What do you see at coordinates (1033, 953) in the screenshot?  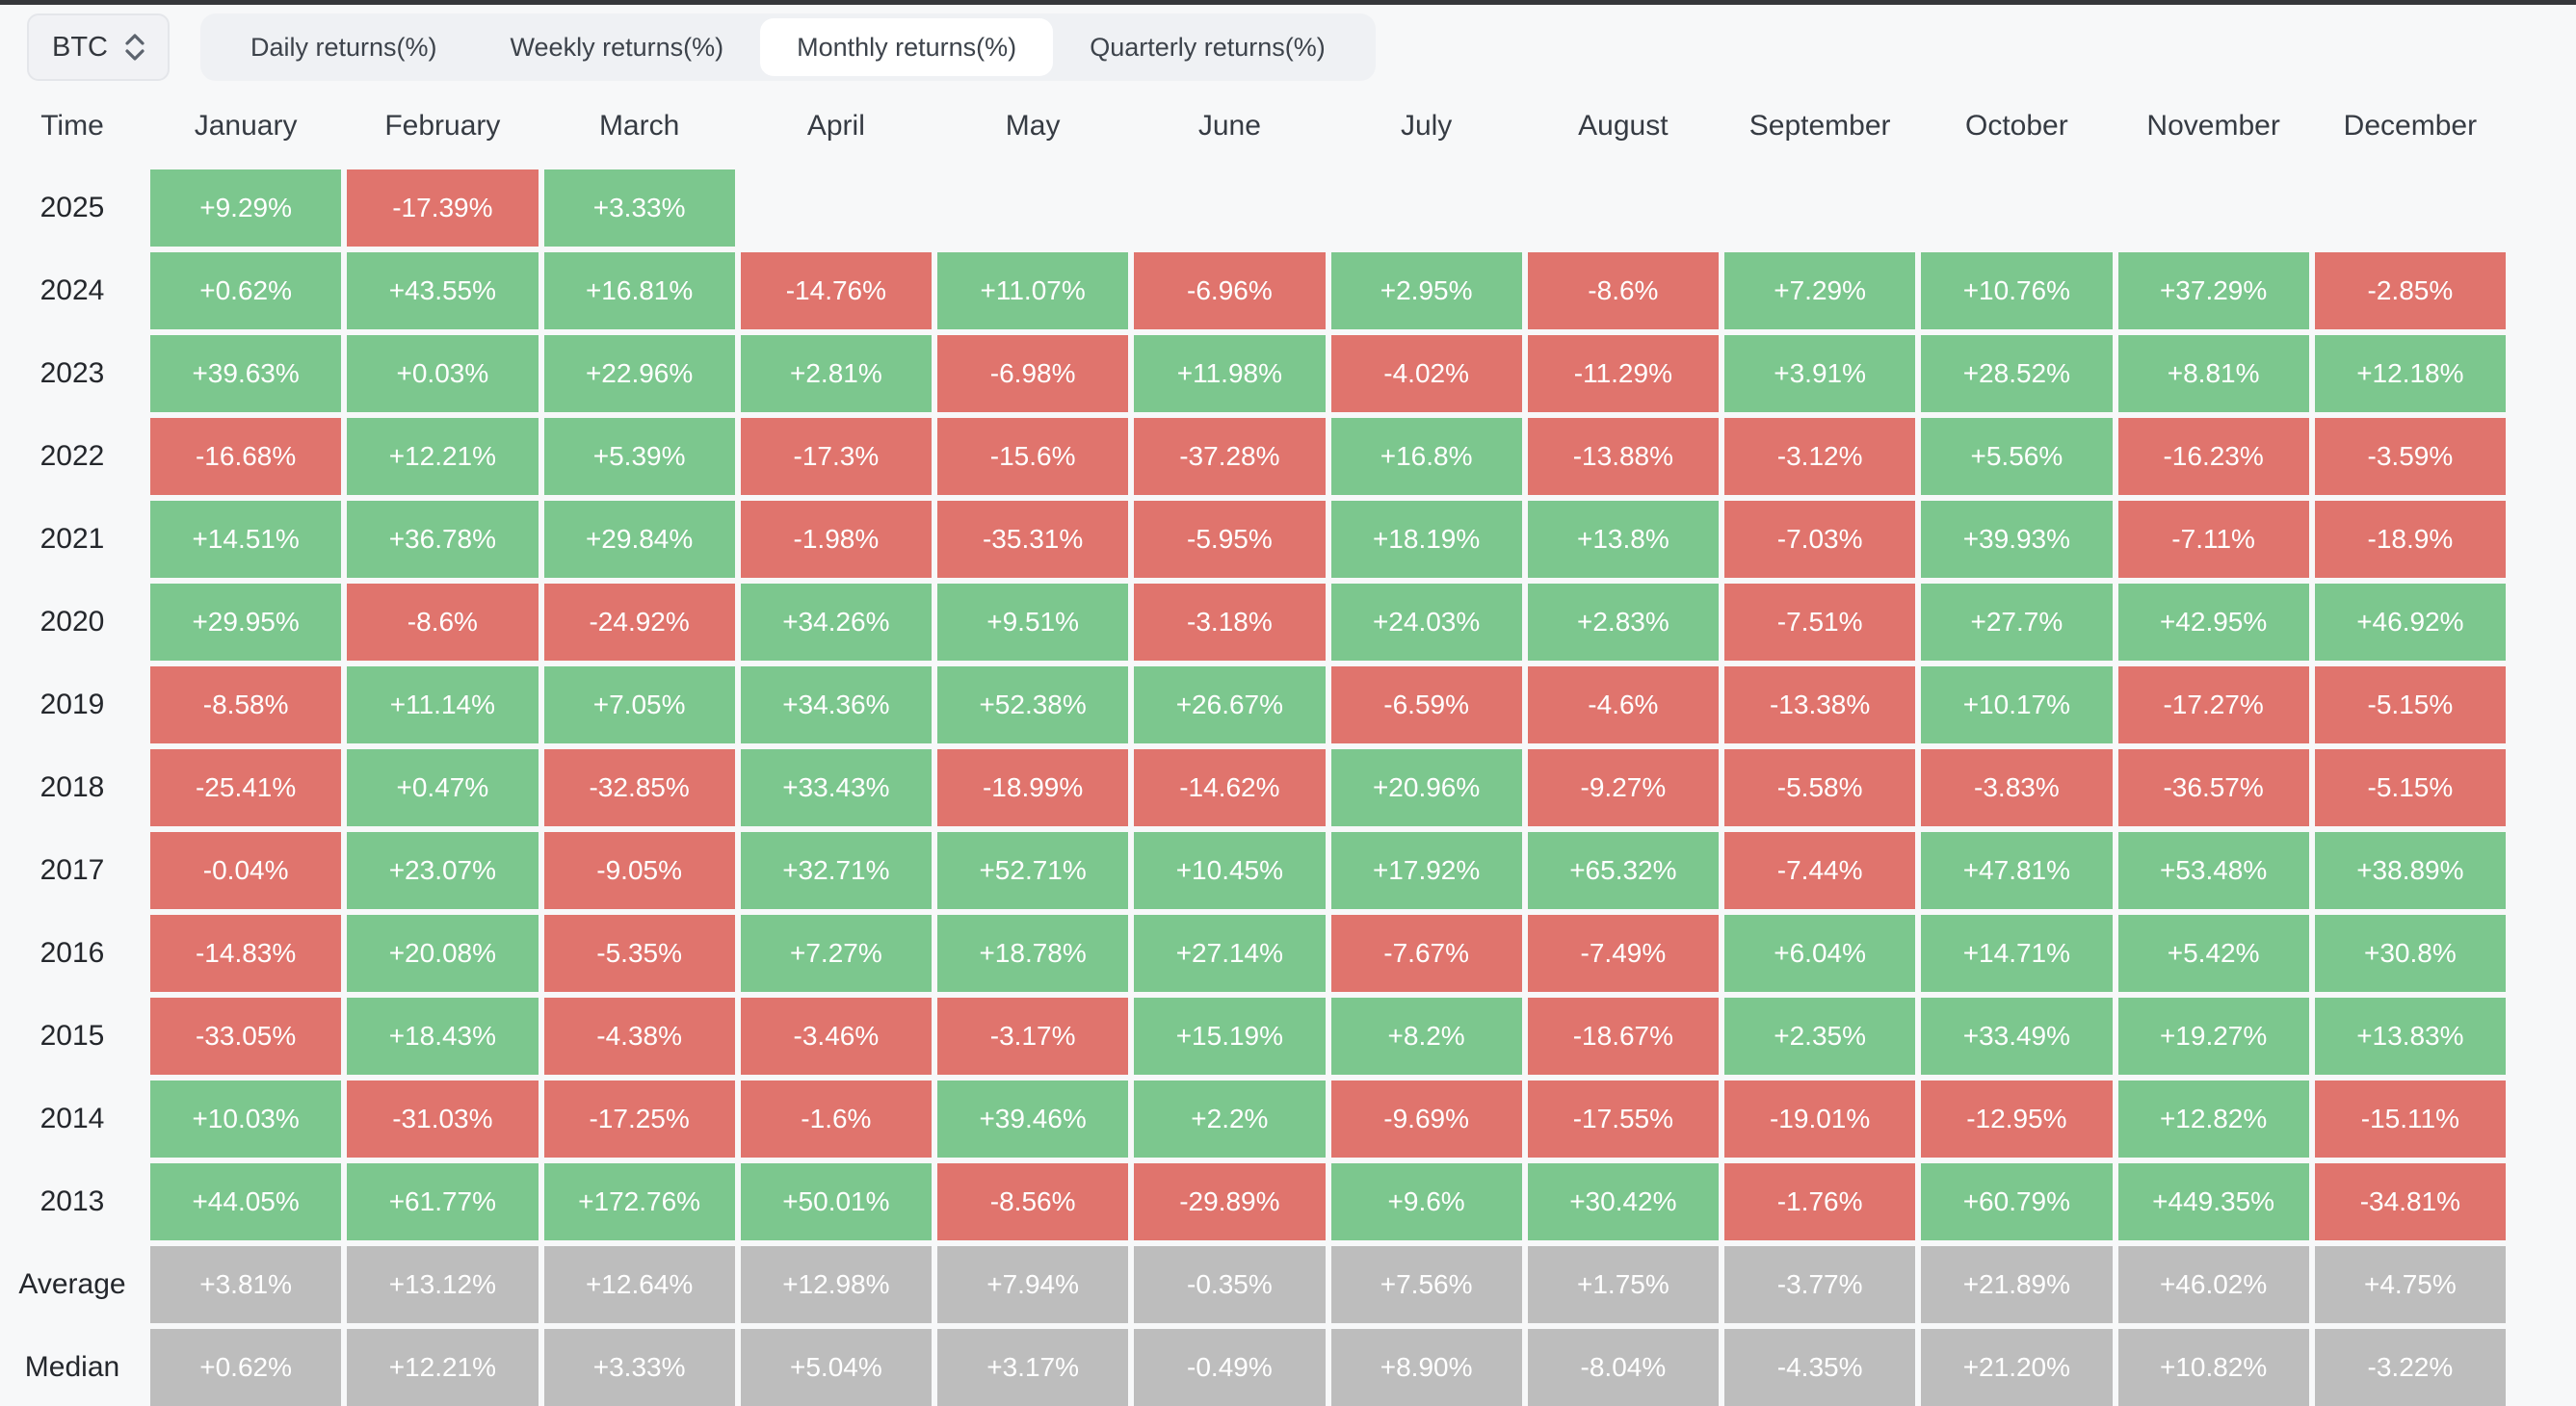 I see `return-cell: +18.78%` at bounding box center [1033, 953].